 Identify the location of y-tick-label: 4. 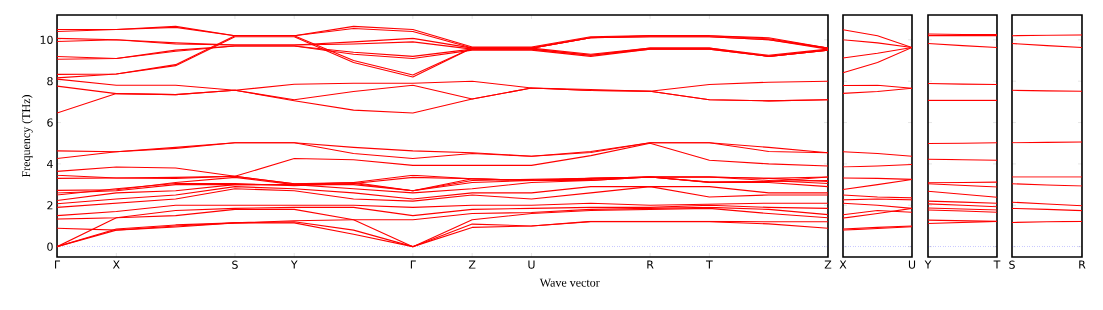
(50, 163).